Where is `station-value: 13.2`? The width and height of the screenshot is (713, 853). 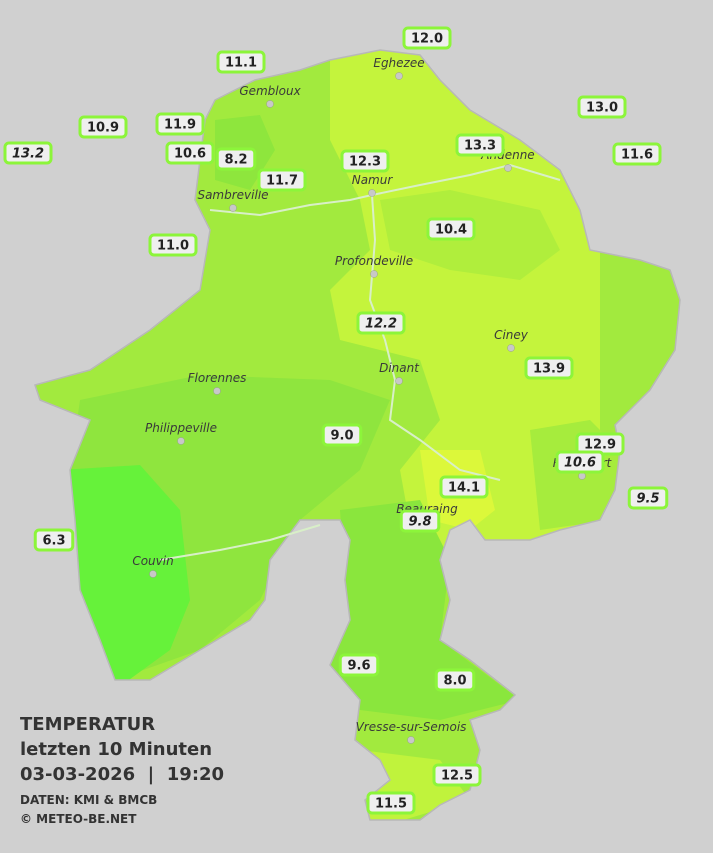
station-value: 13.2 is located at coordinates (28, 154).